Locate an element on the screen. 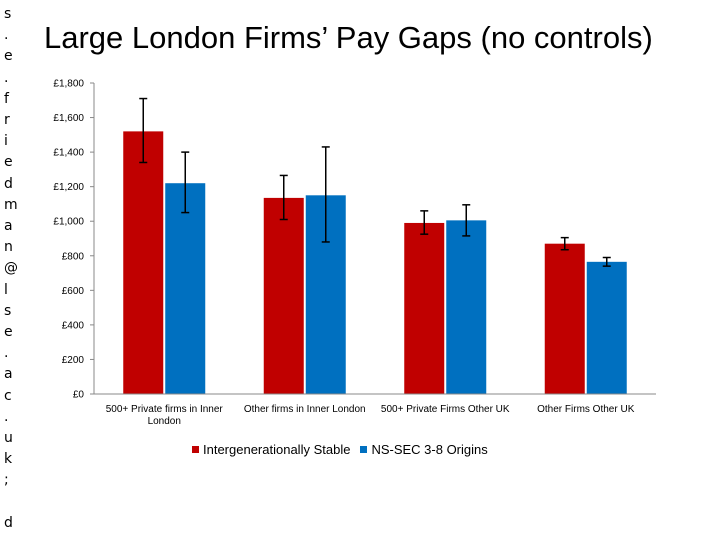 This screenshot has width=720, height=540. side-text-char: u is located at coordinates (8, 438).